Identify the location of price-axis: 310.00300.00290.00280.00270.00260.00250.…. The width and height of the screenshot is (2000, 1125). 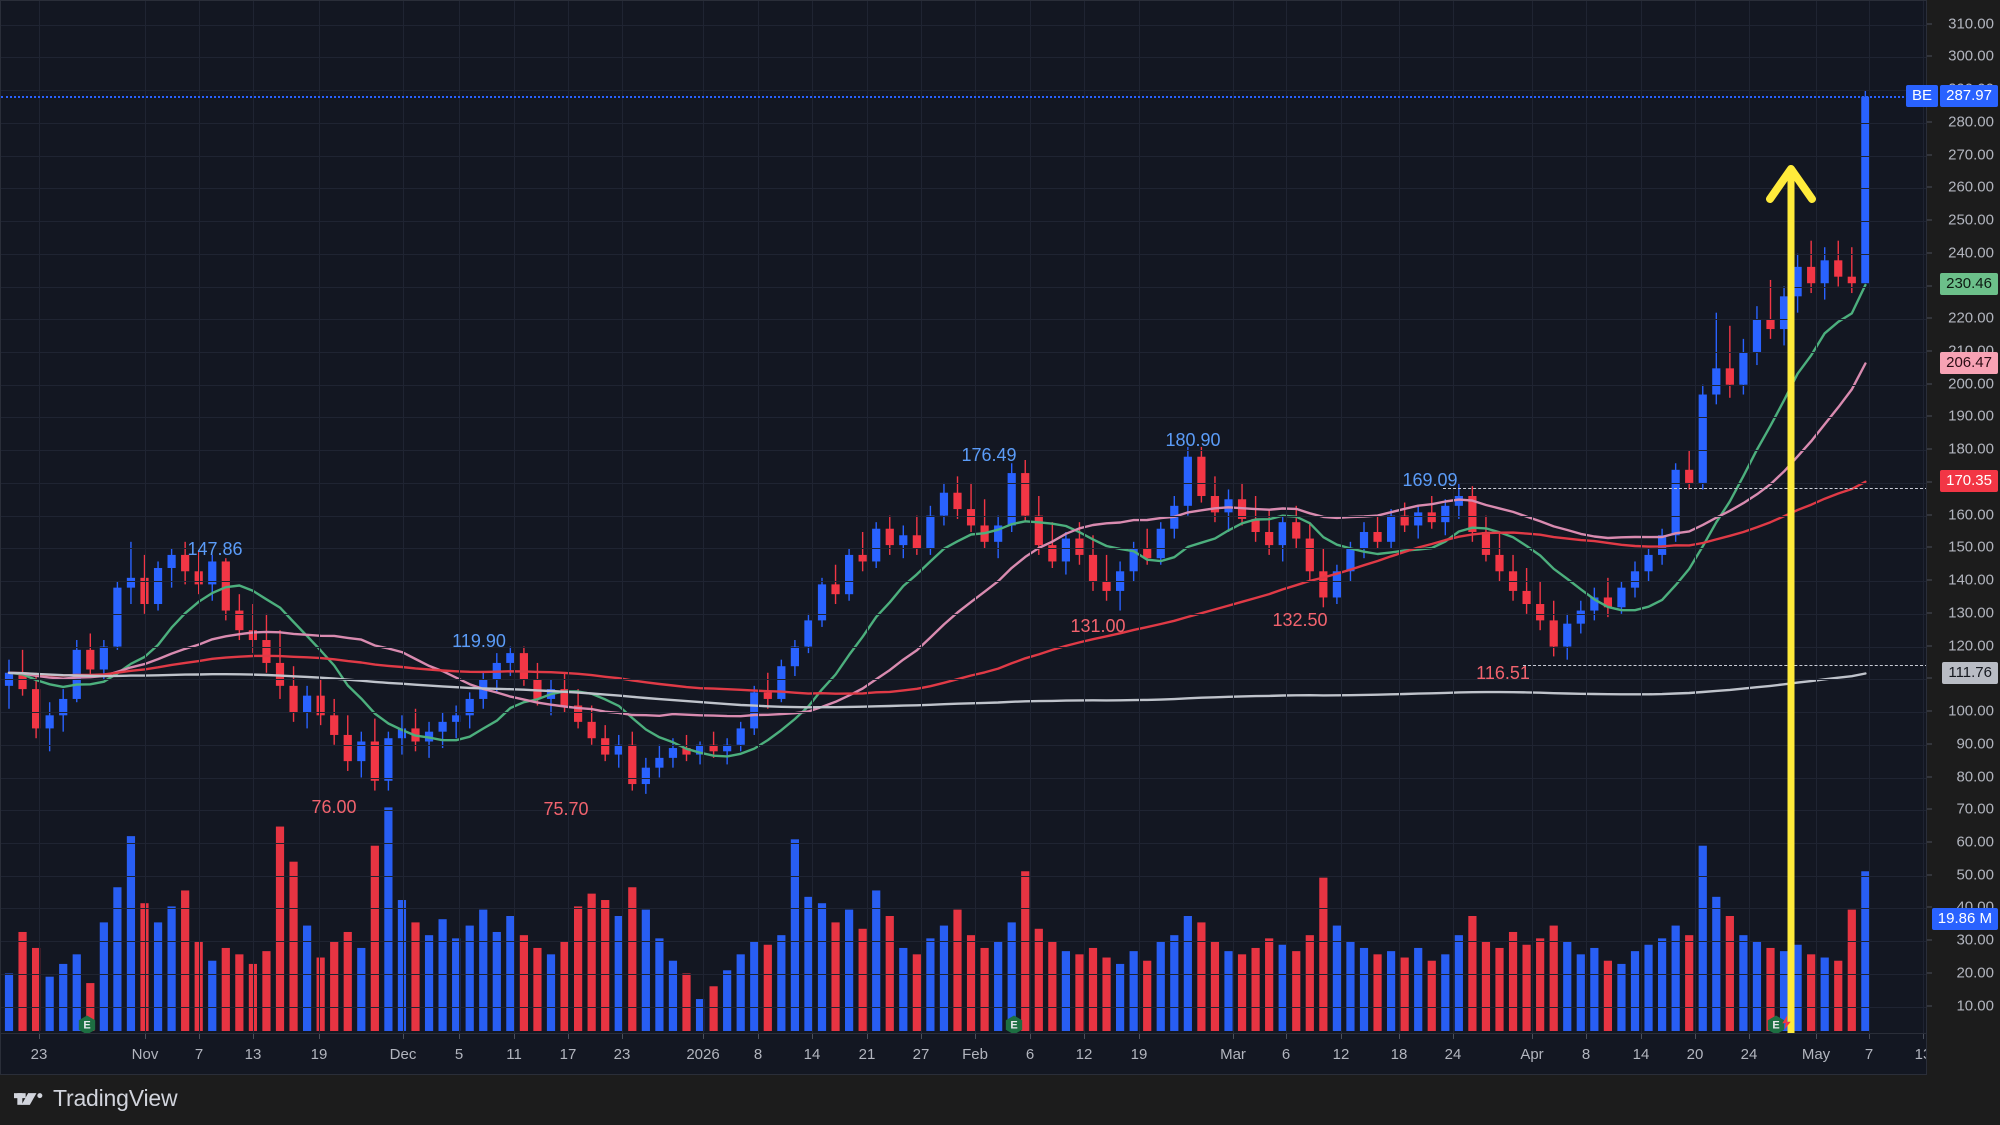
(1952, 537).